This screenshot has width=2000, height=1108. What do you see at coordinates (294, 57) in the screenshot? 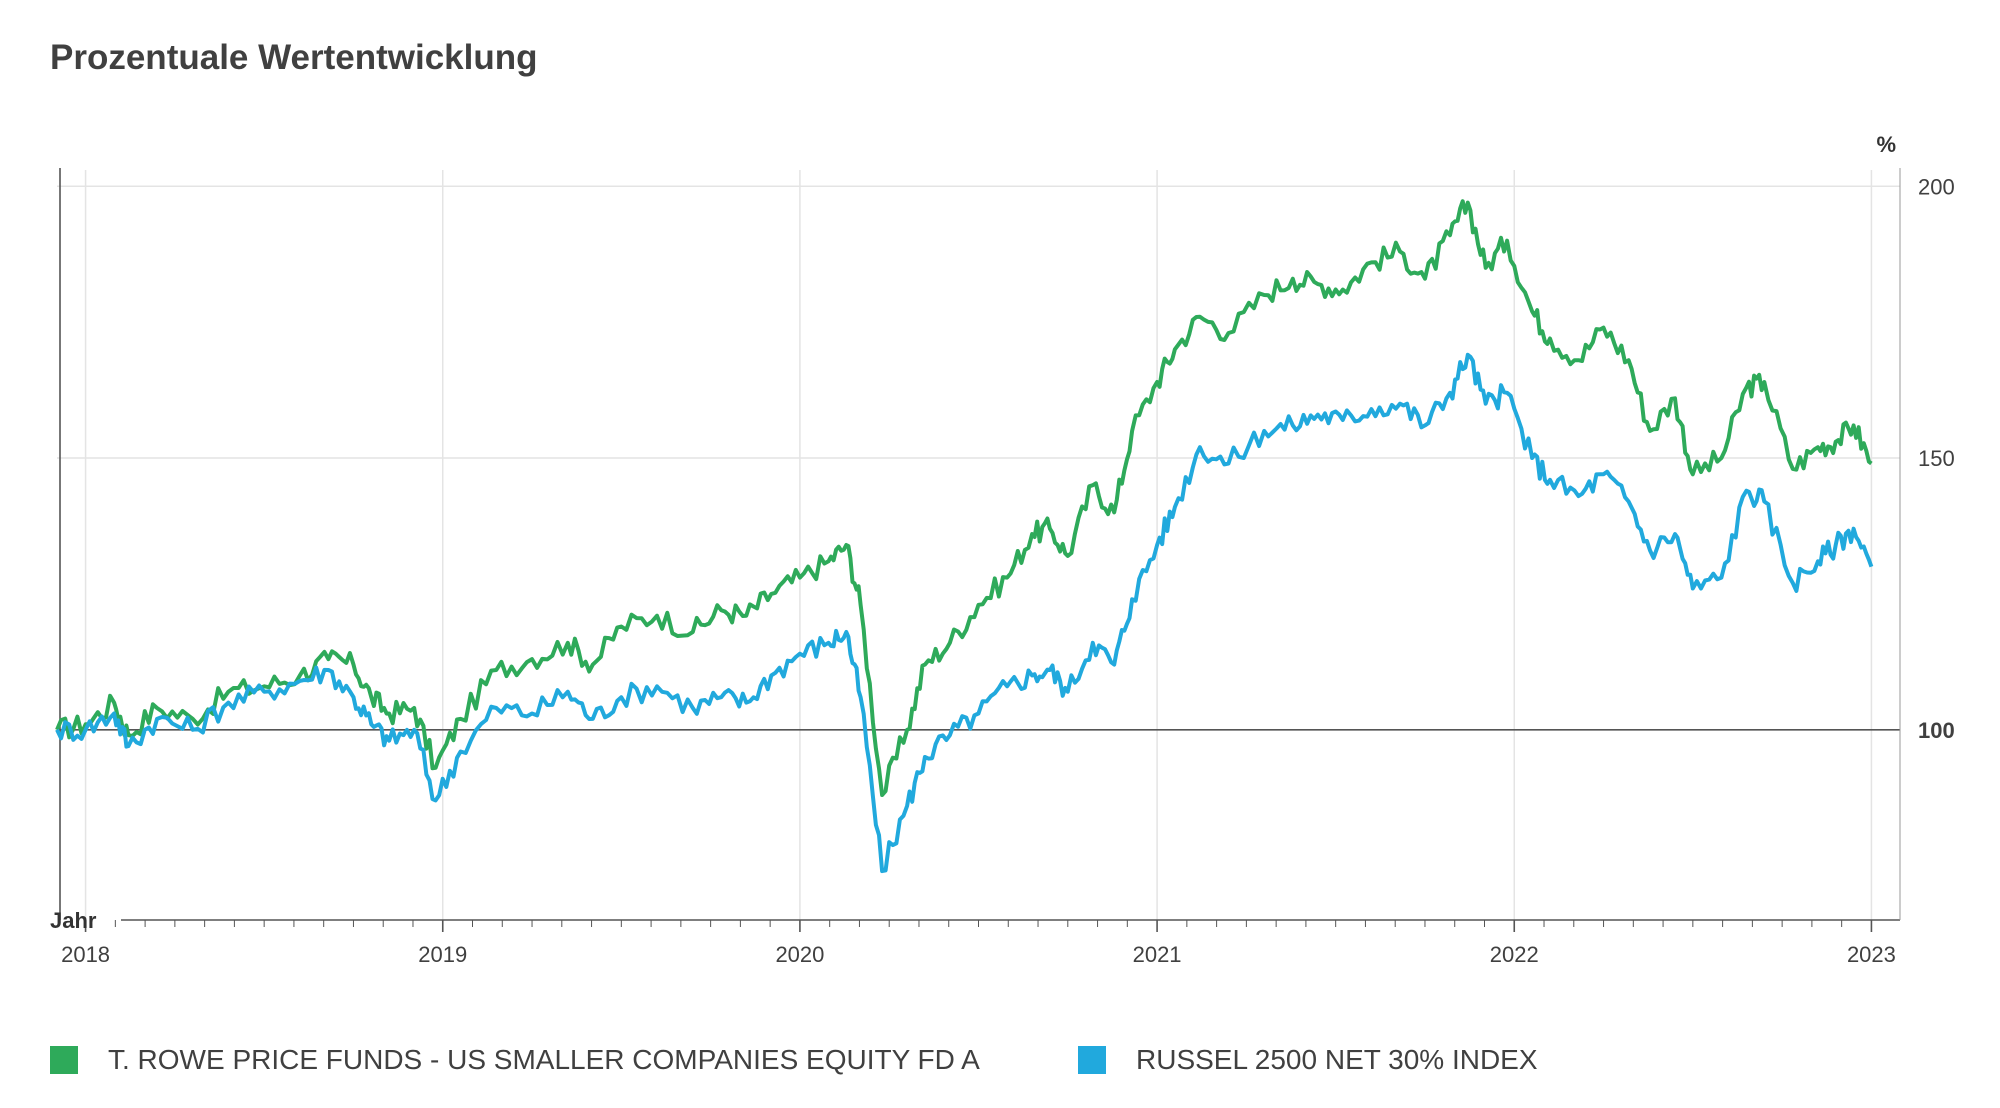
I see `chart-title: Prozentuale Wertentwicklung` at bounding box center [294, 57].